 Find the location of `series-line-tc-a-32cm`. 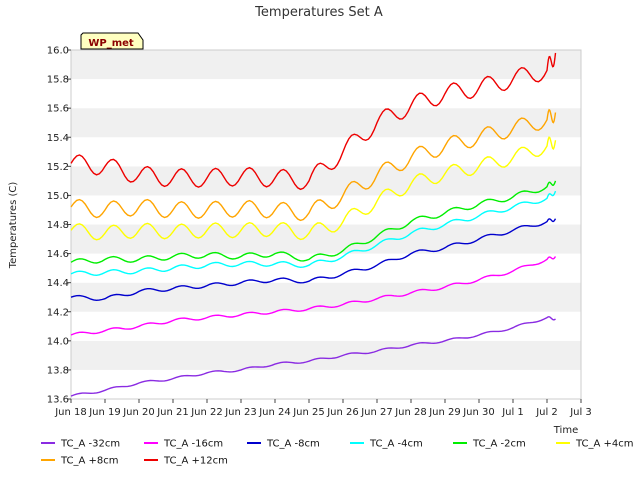

series-line-tc-a-32cm is located at coordinates (313, 356).